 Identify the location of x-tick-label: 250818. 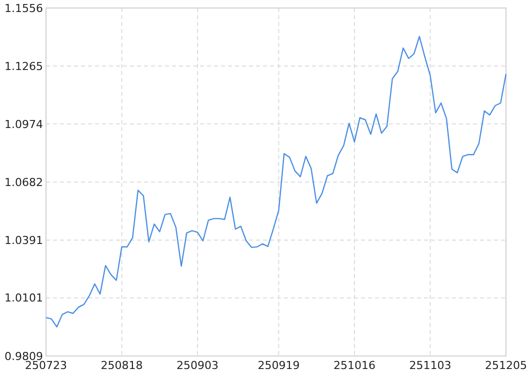
(121, 365).